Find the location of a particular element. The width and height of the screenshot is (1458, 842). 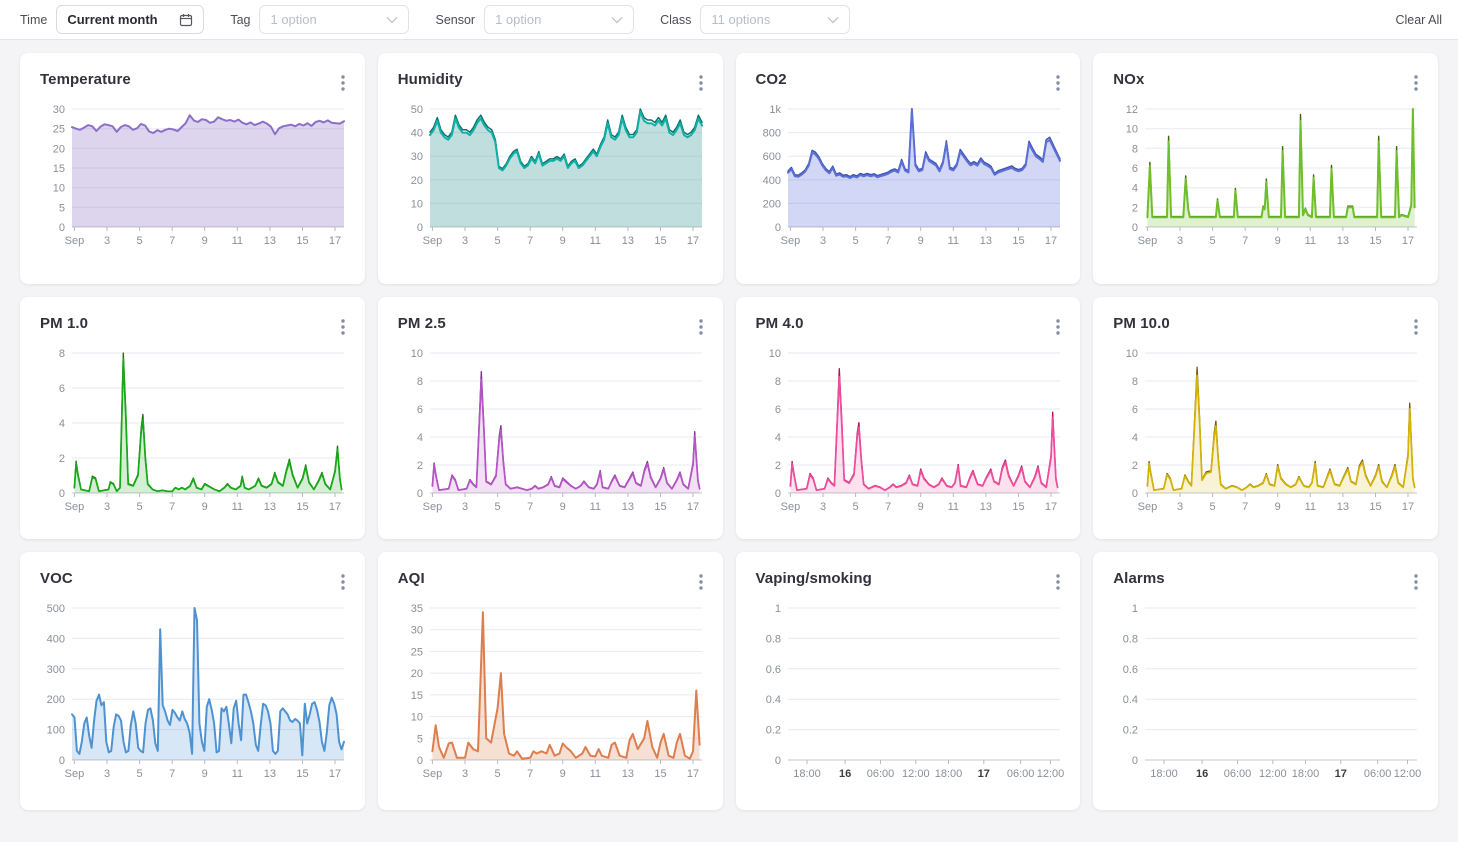

pm1-chart: 0 2 4 6 8 Sep 3 5 7 9 11 13 15 17 is located at coordinates (193, 434).